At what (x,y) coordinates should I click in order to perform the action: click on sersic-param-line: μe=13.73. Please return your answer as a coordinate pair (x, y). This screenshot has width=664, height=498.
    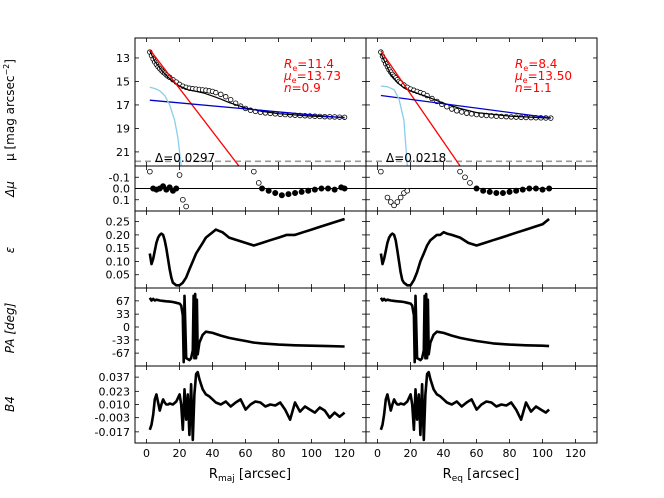
    Looking at the image, I should click on (312, 77).